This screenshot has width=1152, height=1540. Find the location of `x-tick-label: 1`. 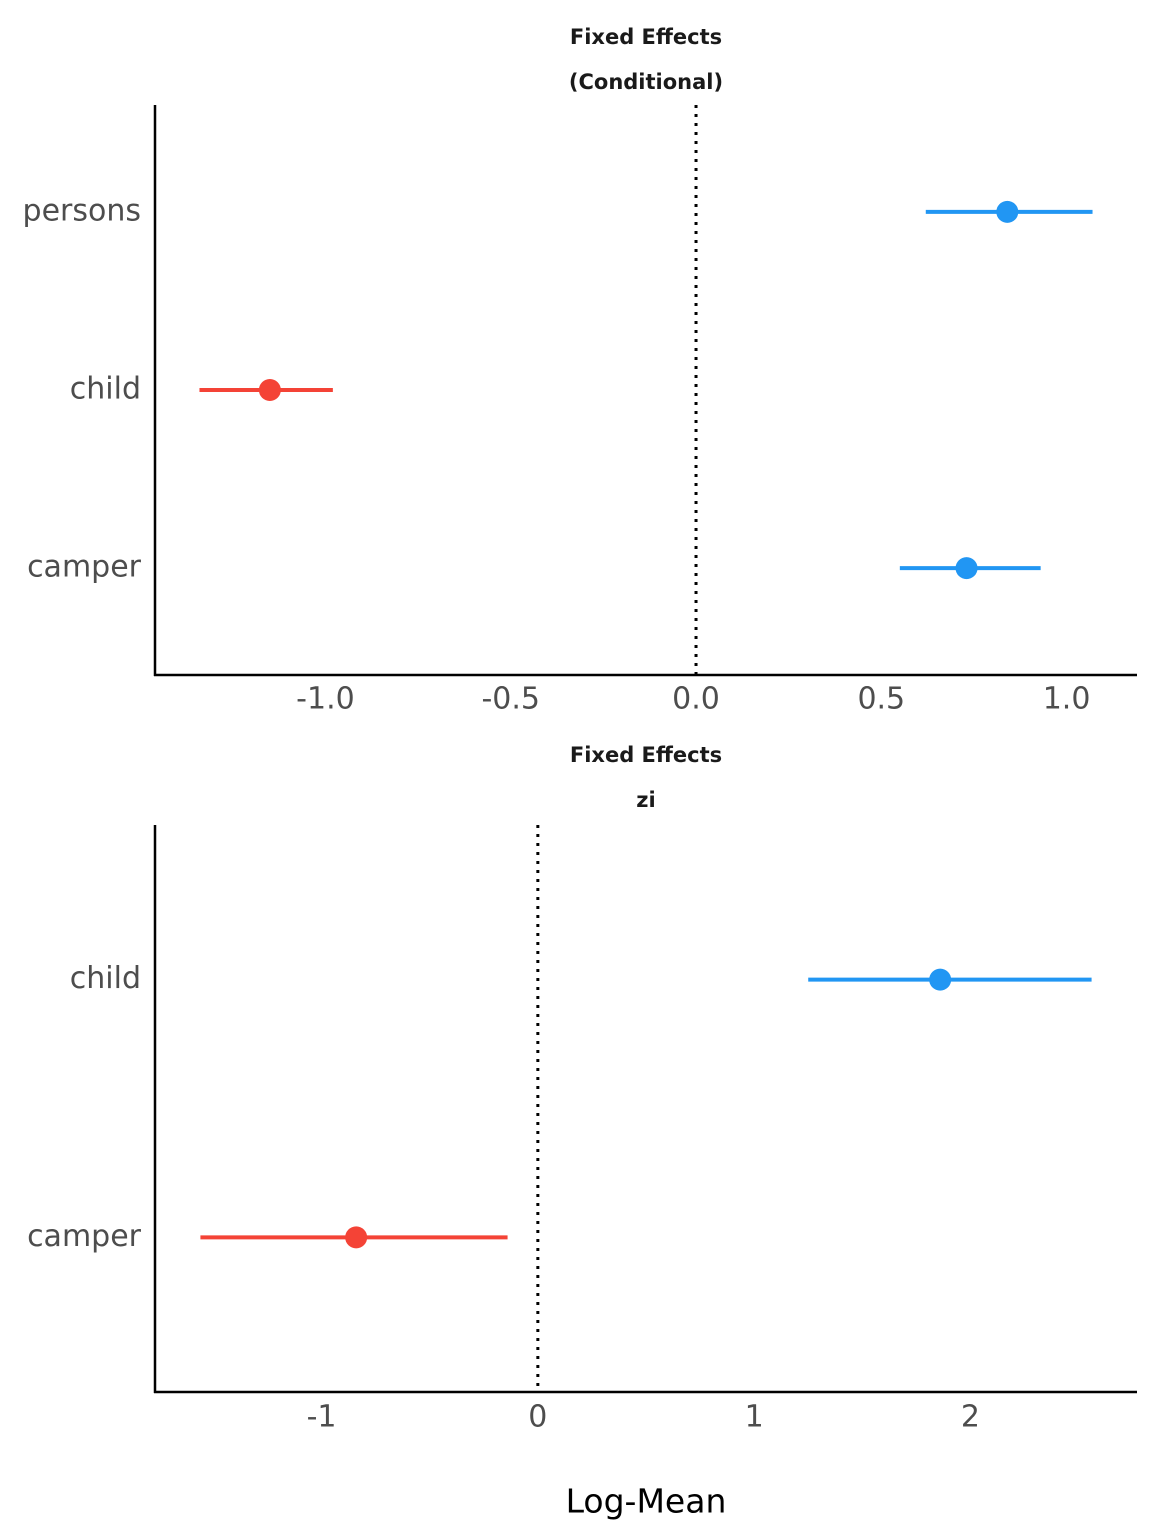

x-tick-label: 1 is located at coordinates (754, 1417).